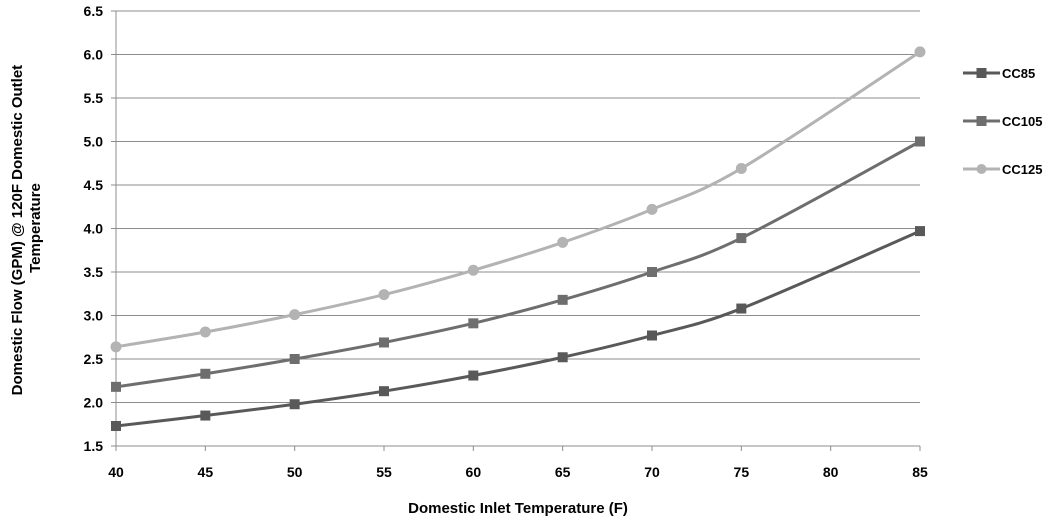 The image size is (1050, 521). What do you see at coordinates (474, 472) in the screenshot?
I see `x-tick-label-60: 60` at bounding box center [474, 472].